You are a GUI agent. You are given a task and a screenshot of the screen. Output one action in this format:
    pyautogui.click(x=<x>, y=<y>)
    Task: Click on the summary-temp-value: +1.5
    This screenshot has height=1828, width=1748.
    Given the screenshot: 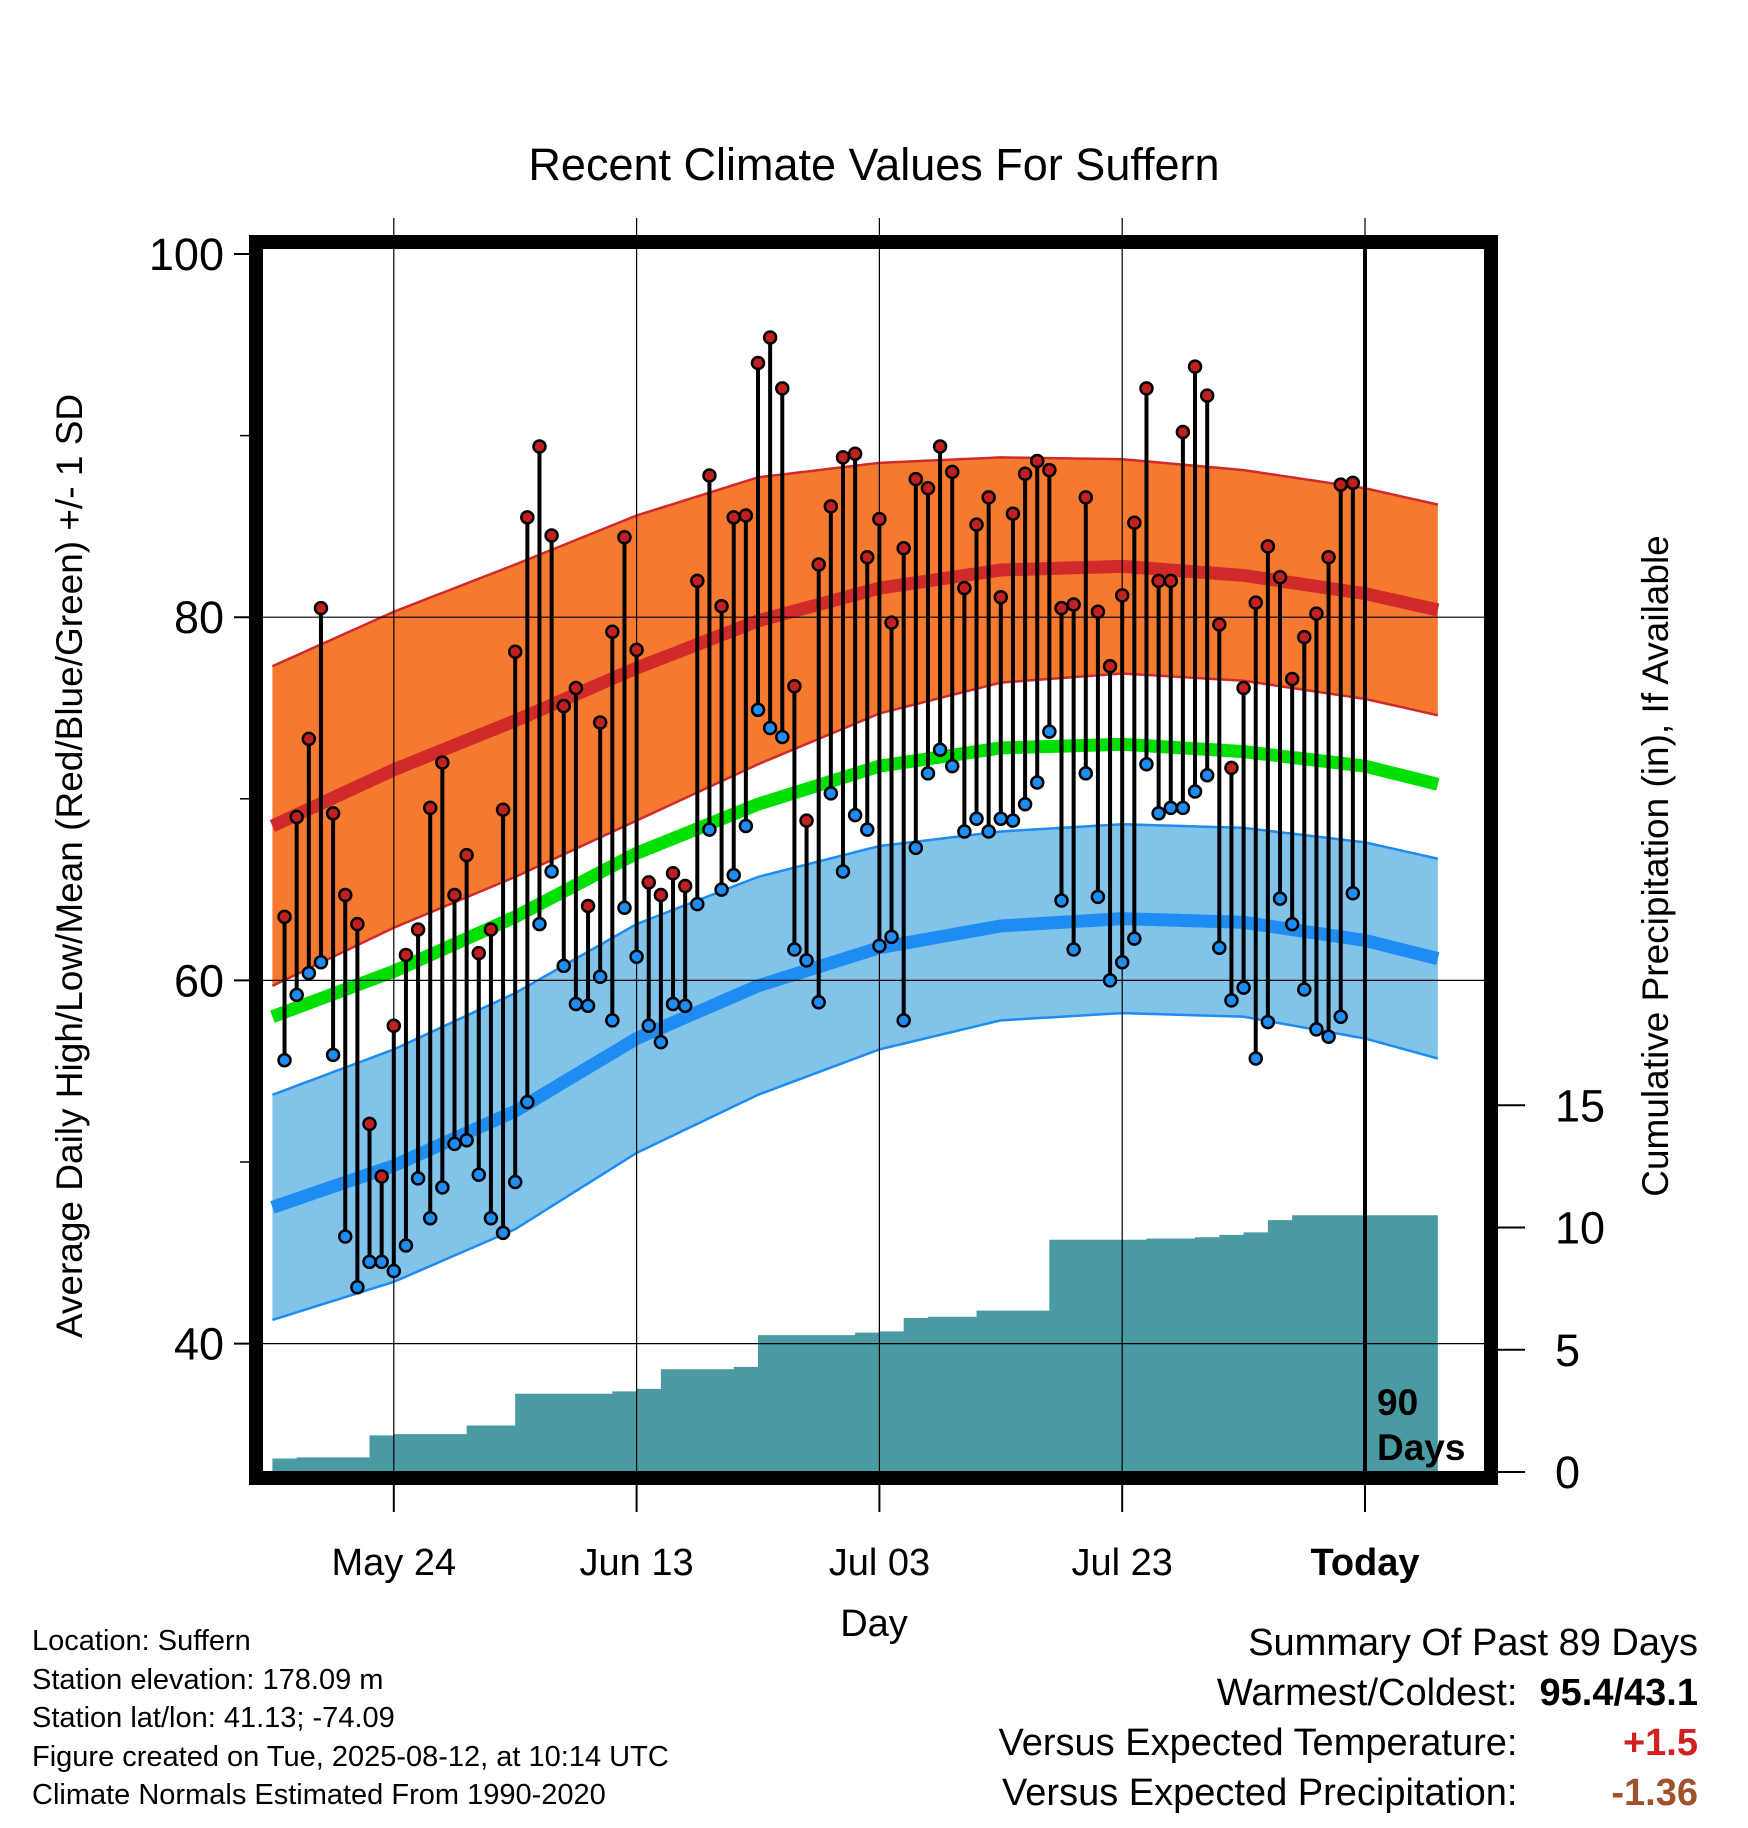 What is the action you would take?
    pyautogui.click(x=1660, y=1743)
    